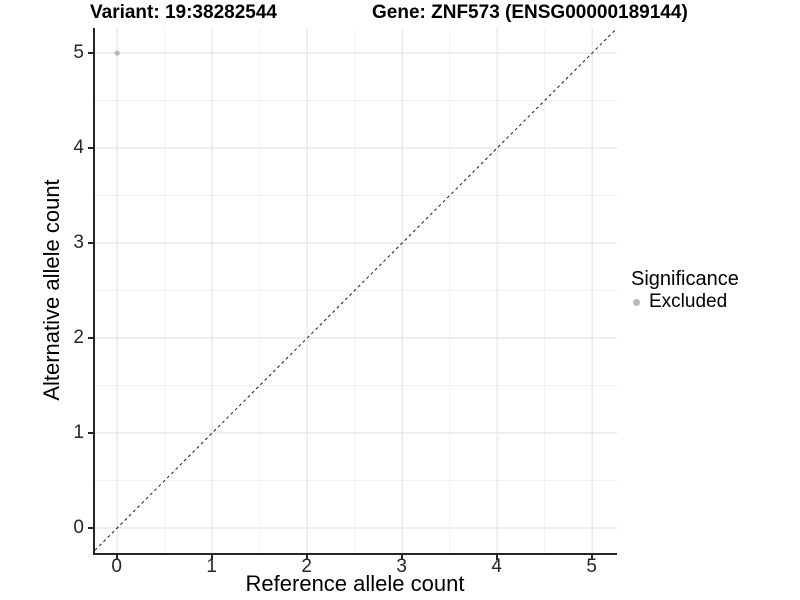 This screenshot has height=600, width=800. I want to click on legend-item-label: Excluded, so click(688, 301).